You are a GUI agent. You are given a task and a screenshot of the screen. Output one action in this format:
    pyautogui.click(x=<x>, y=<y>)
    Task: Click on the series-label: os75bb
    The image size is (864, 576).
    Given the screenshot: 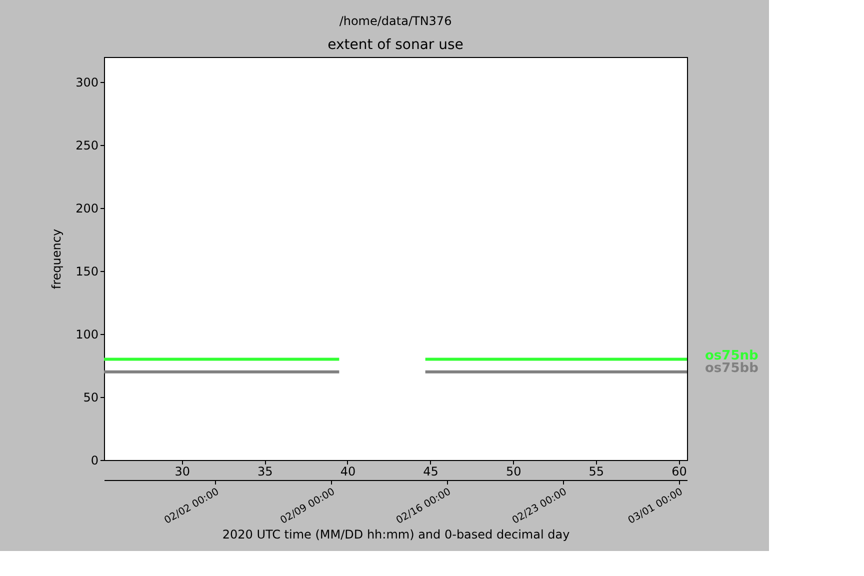 What is the action you would take?
    pyautogui.click(x=731, y=368)
    